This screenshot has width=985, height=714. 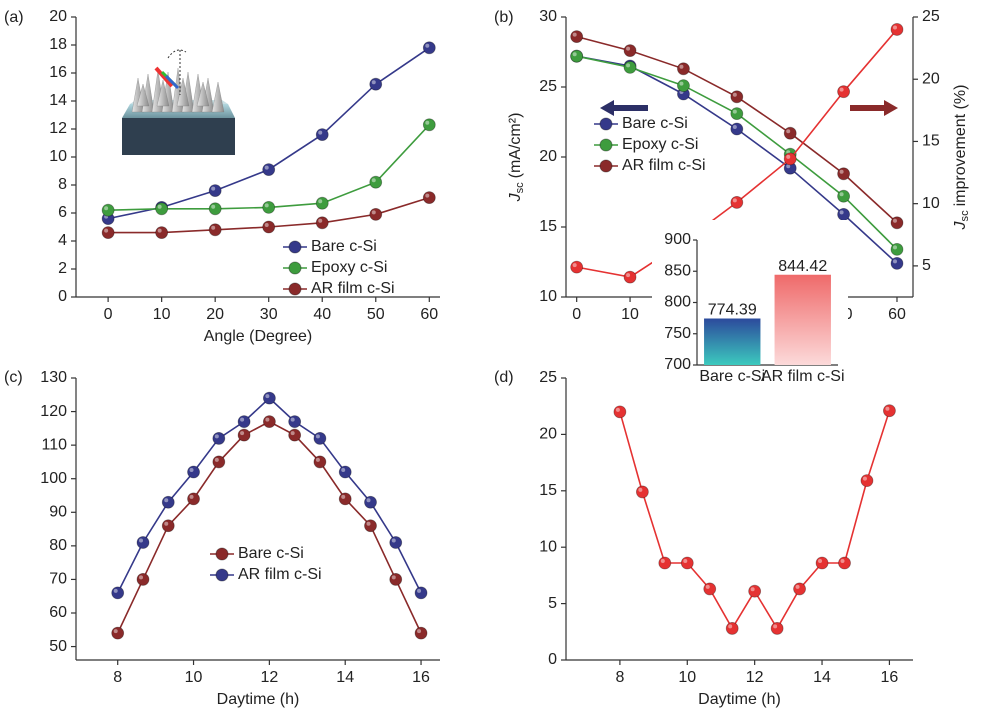 I want to click on axis-title: Jsc(mA/cm²), so click(x=516, y=158).